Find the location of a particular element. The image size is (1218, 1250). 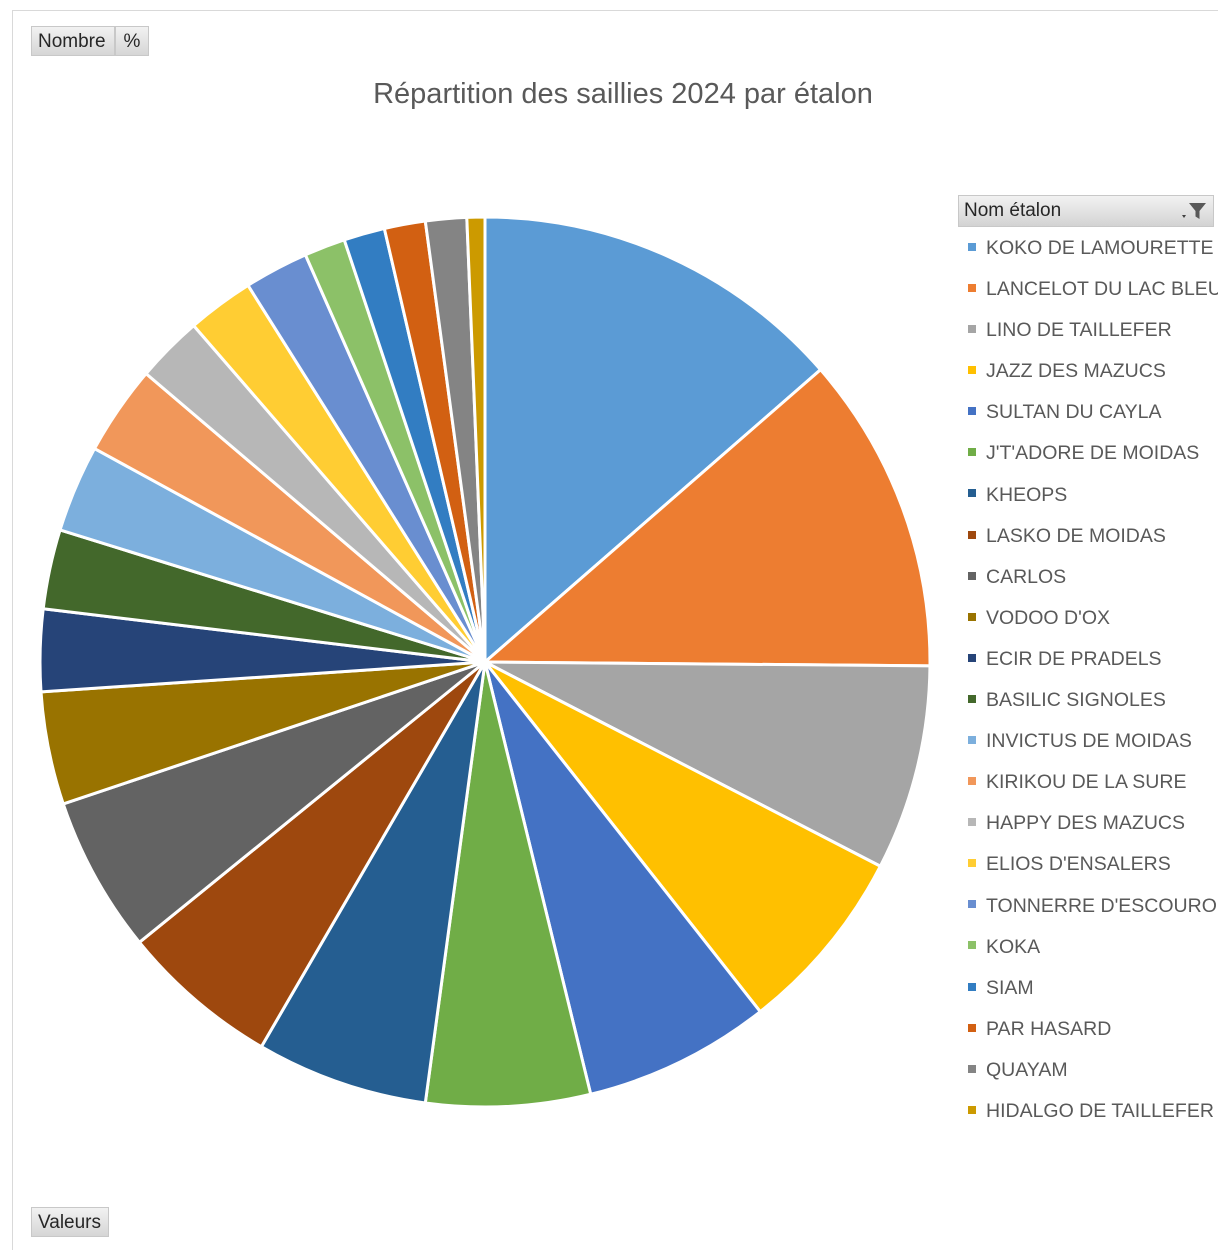

legend-label: SIAM is located at coordinates (1010, 987).